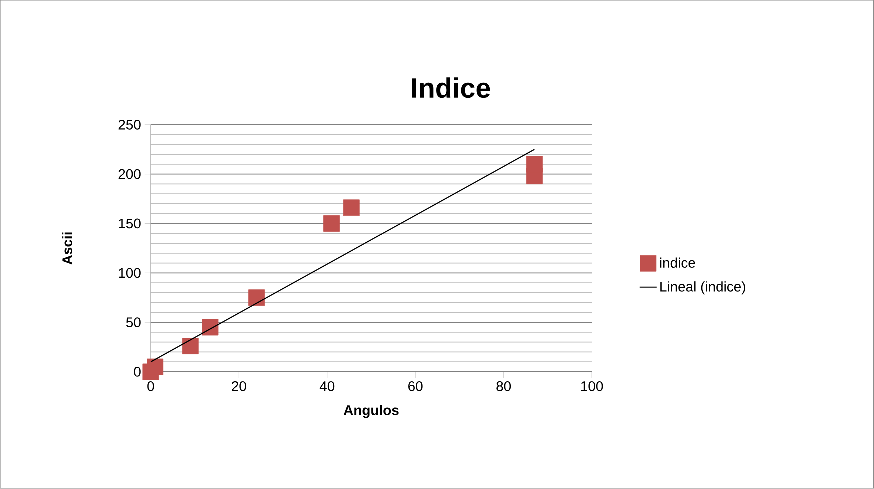 The image size is (874, 489). What do you see at coordinates (137, 372) in the screenshot?
I see `y-tick-label: 0` at bounding box center [137, 372].